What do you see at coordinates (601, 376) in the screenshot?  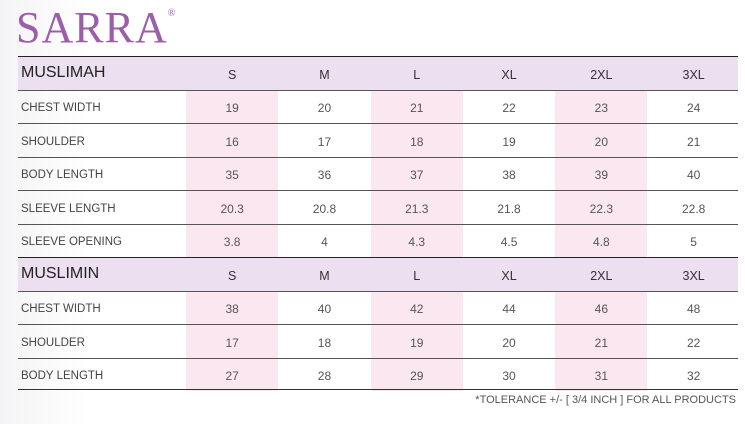 I see `value: 31` at bounding box center [601, 376].